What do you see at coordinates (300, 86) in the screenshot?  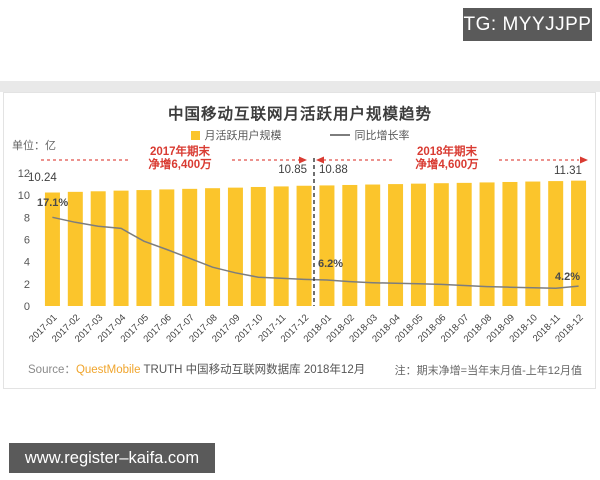 I see `section-divider-strip` at bounding box center [300, 86].